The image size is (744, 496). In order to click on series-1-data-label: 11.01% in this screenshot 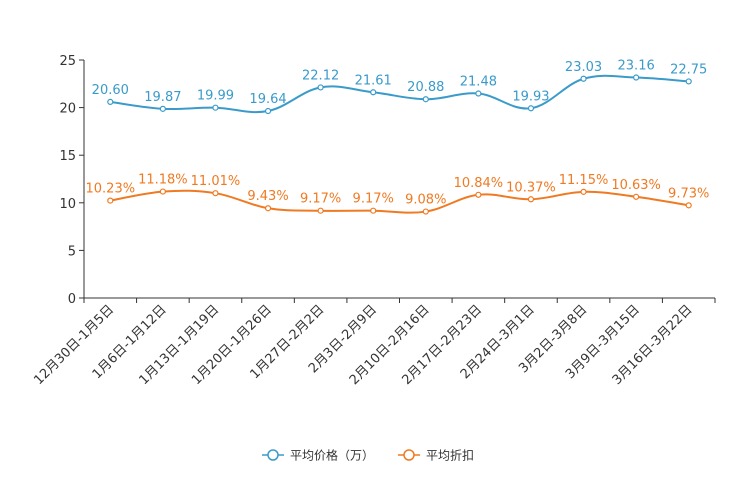, I will do `click(216, 181)`.